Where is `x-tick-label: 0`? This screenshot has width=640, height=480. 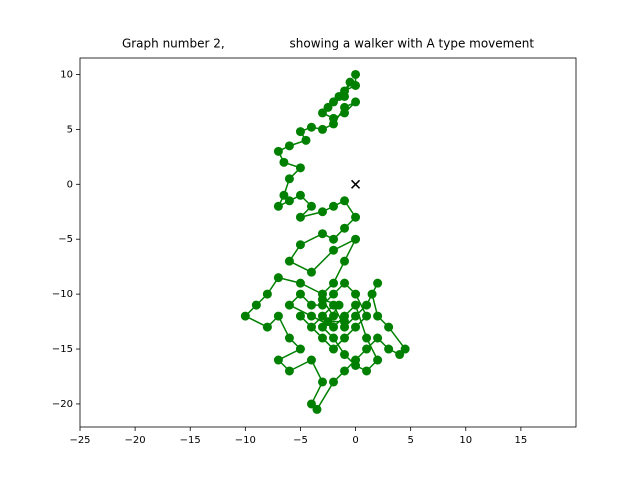
x-tick-label: 0 is located at coordinates (355, 440).